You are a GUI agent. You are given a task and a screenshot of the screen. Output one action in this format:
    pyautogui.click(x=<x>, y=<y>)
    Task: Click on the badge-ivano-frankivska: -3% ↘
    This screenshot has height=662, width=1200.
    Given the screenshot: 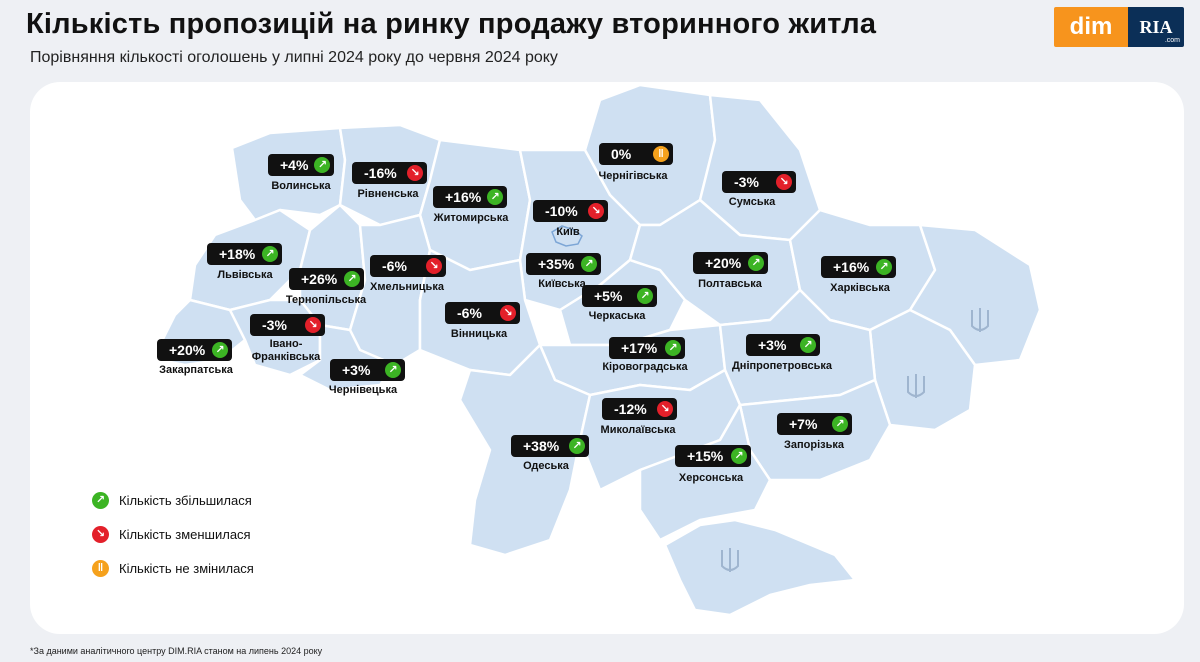 What is the action you would take?
    pyautogui.click(x=287, y=325)
    